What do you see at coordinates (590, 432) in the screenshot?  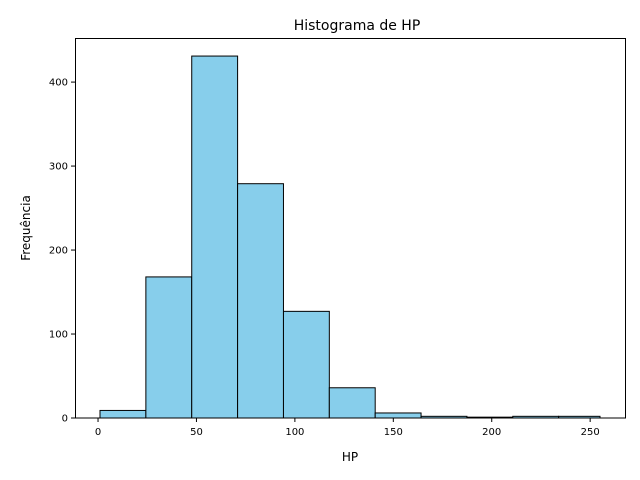 I see `x-tick-label: 250` at bounding box center [590, 432].